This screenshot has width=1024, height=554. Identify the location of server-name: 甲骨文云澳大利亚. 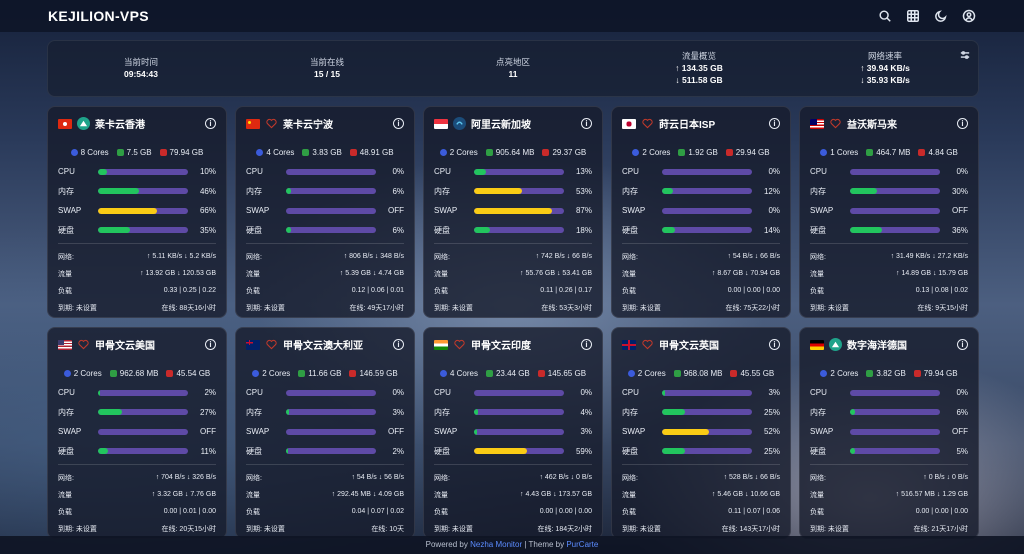
(323, 346).